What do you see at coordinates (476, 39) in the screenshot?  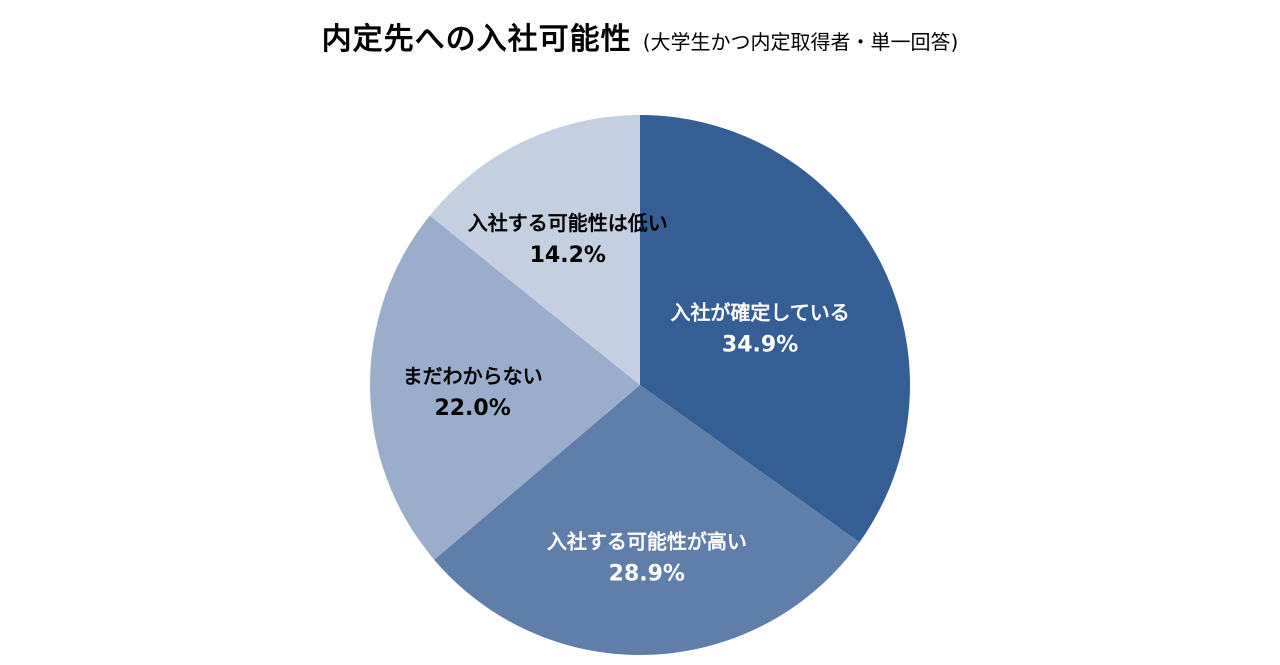 I see `chart-title: 内定先への入社可能性` at bounding box center [476, 39].